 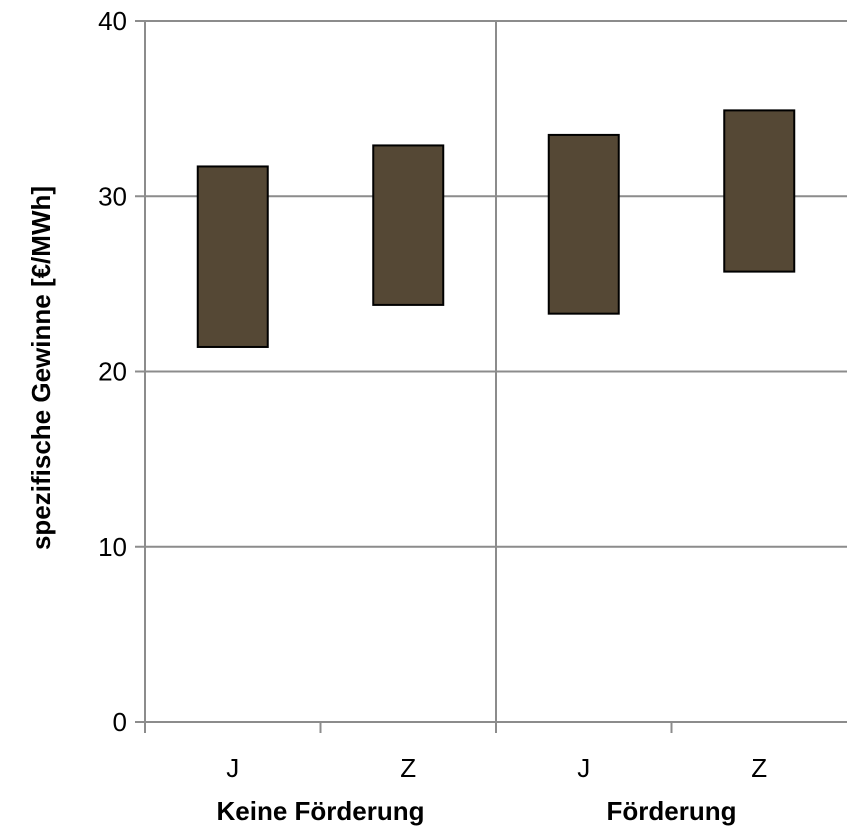 What do you see at coordinates (120, 722) in the screenshot?
I see `y-tick-label: 0` at bounding box center [120, 722].